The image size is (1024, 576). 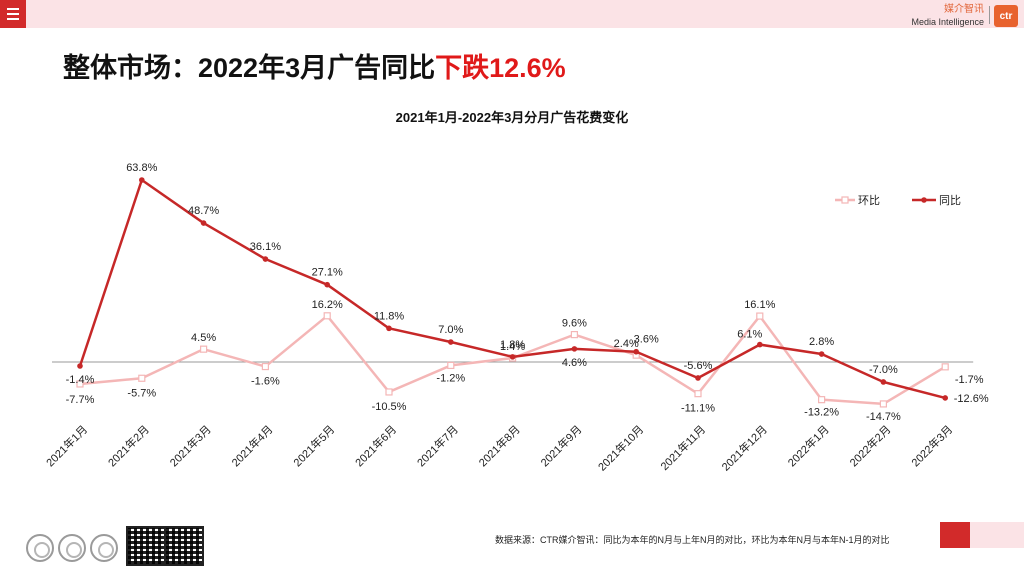 I want to click on mom-data-label: 1.4%, so click(x=512, y=347).